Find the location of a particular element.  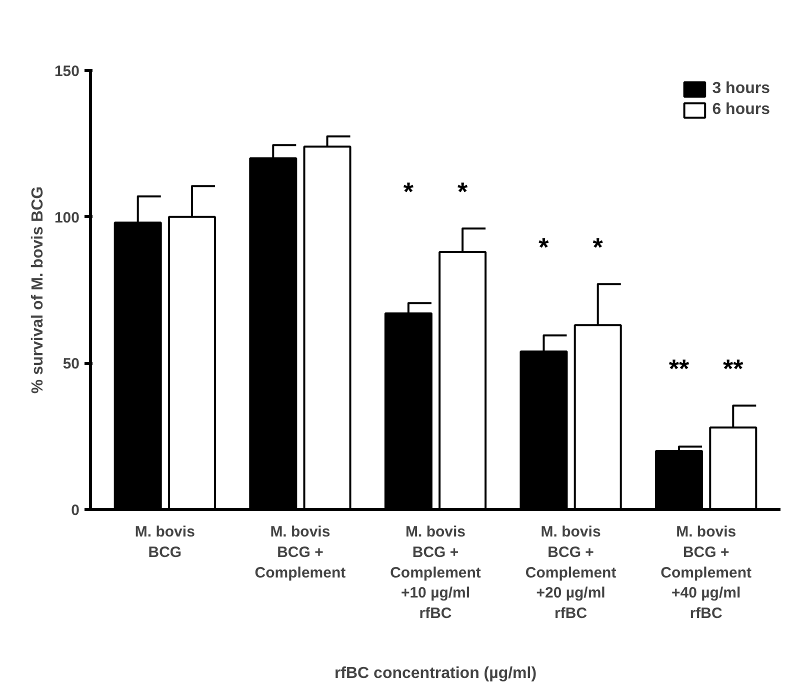

legend-label: 3 hours is located at coordinates (741, 89).